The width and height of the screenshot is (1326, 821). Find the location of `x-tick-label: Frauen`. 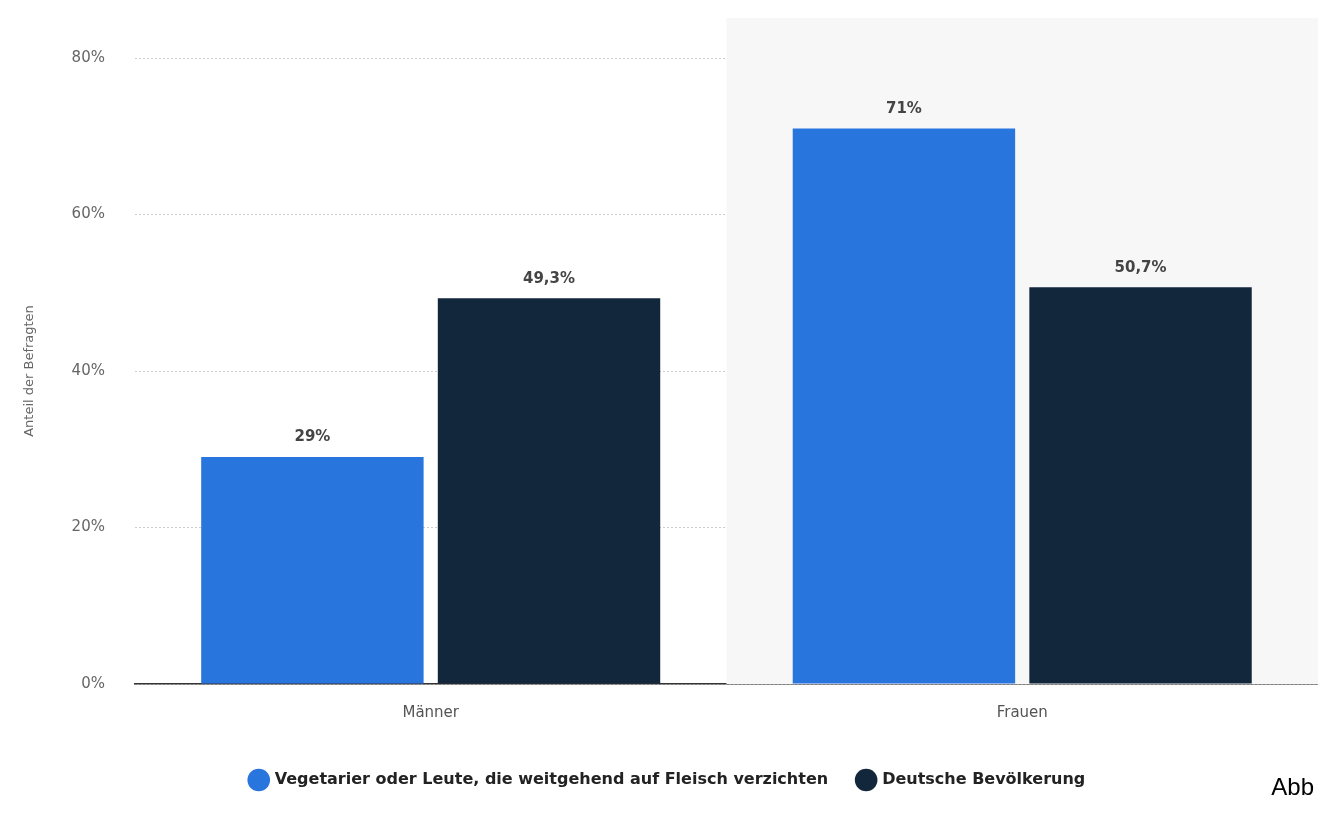

x-tick-label: Frauen is located at coordinates (1022, 711).